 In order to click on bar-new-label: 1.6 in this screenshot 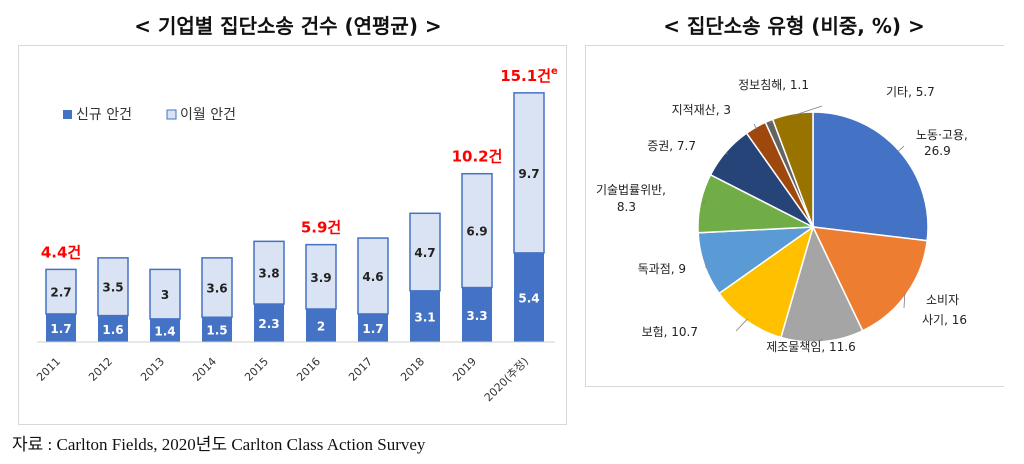, I will do `click(112, 330)`.